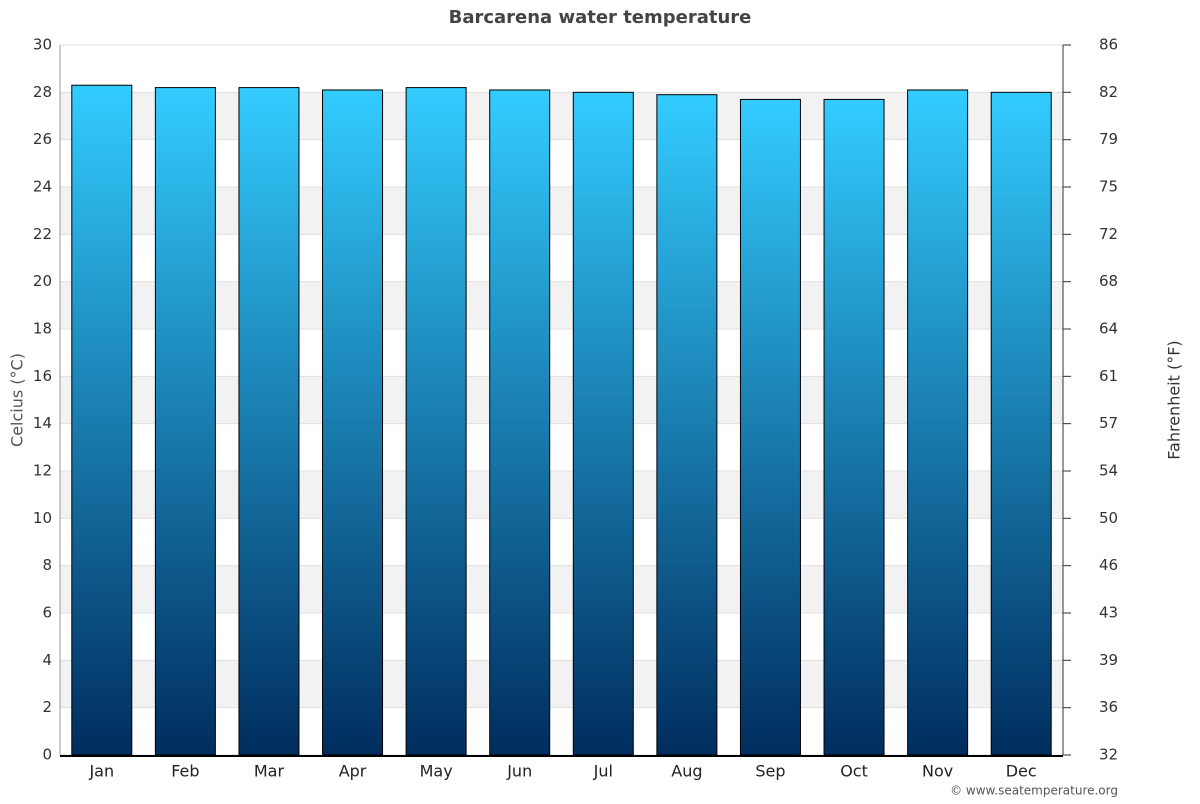 Image resolution: width=1200 pixels, height=804 pixels. What do you see at coordinates (436, 771) in the screenshot?
I see `x-tick-label: May` at bounding box center [436, 771].